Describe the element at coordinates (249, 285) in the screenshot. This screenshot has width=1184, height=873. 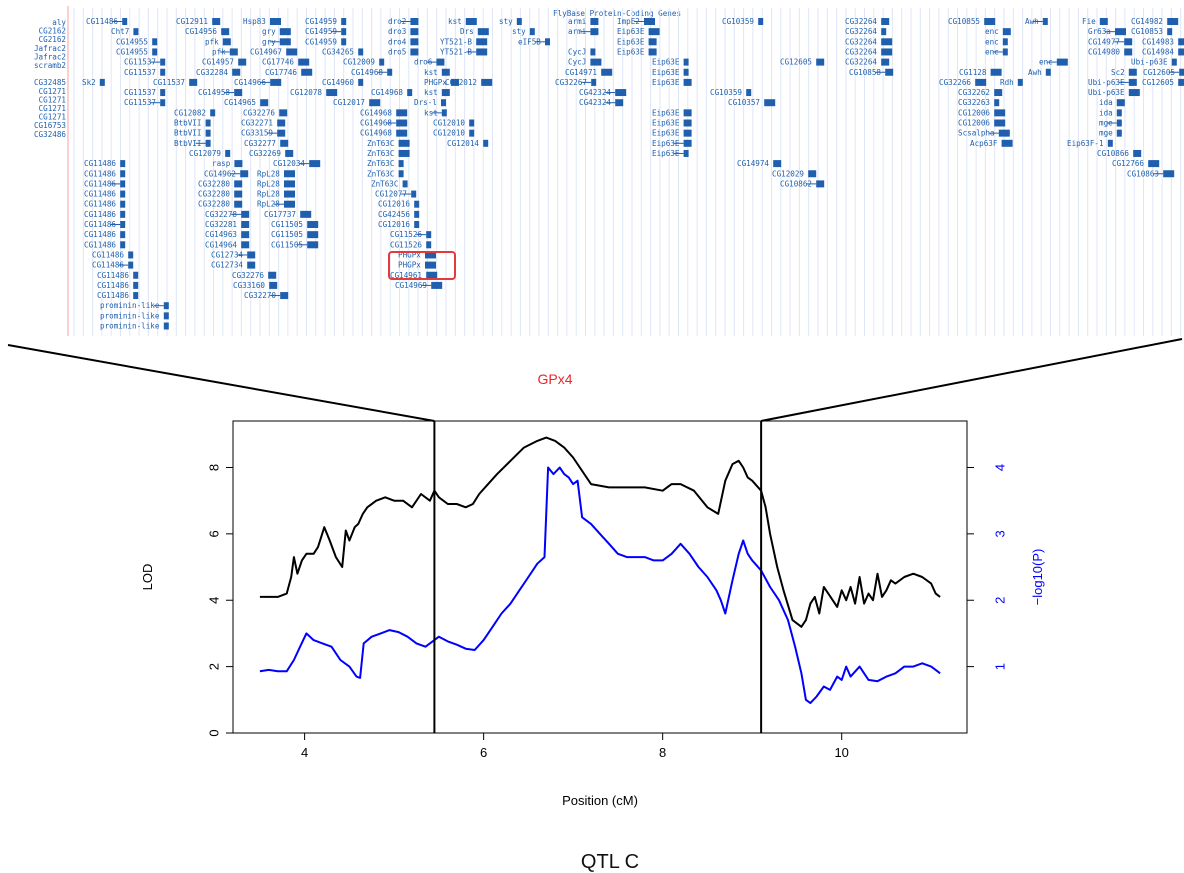
I see `gene-label: CG33160` at that location.